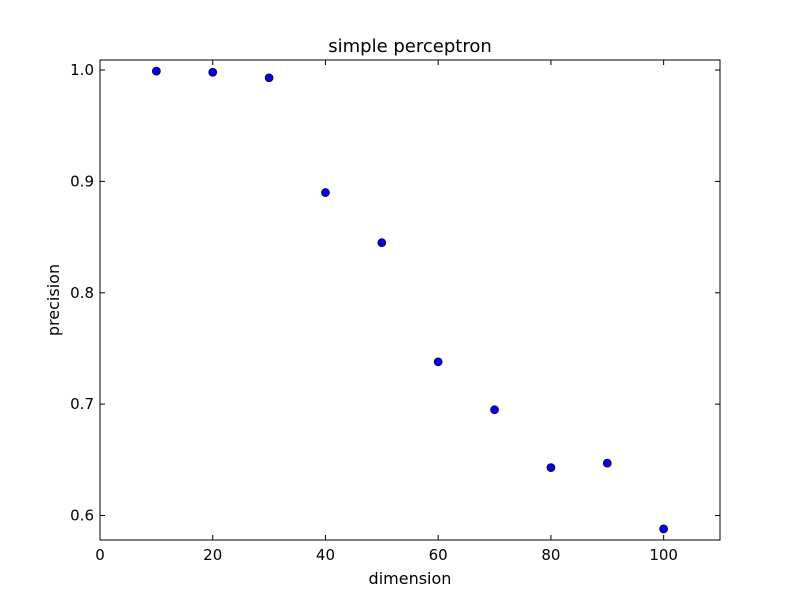 The image size is (800, 600). I want to click on x-axis-label: dimension, so click(410, 578).